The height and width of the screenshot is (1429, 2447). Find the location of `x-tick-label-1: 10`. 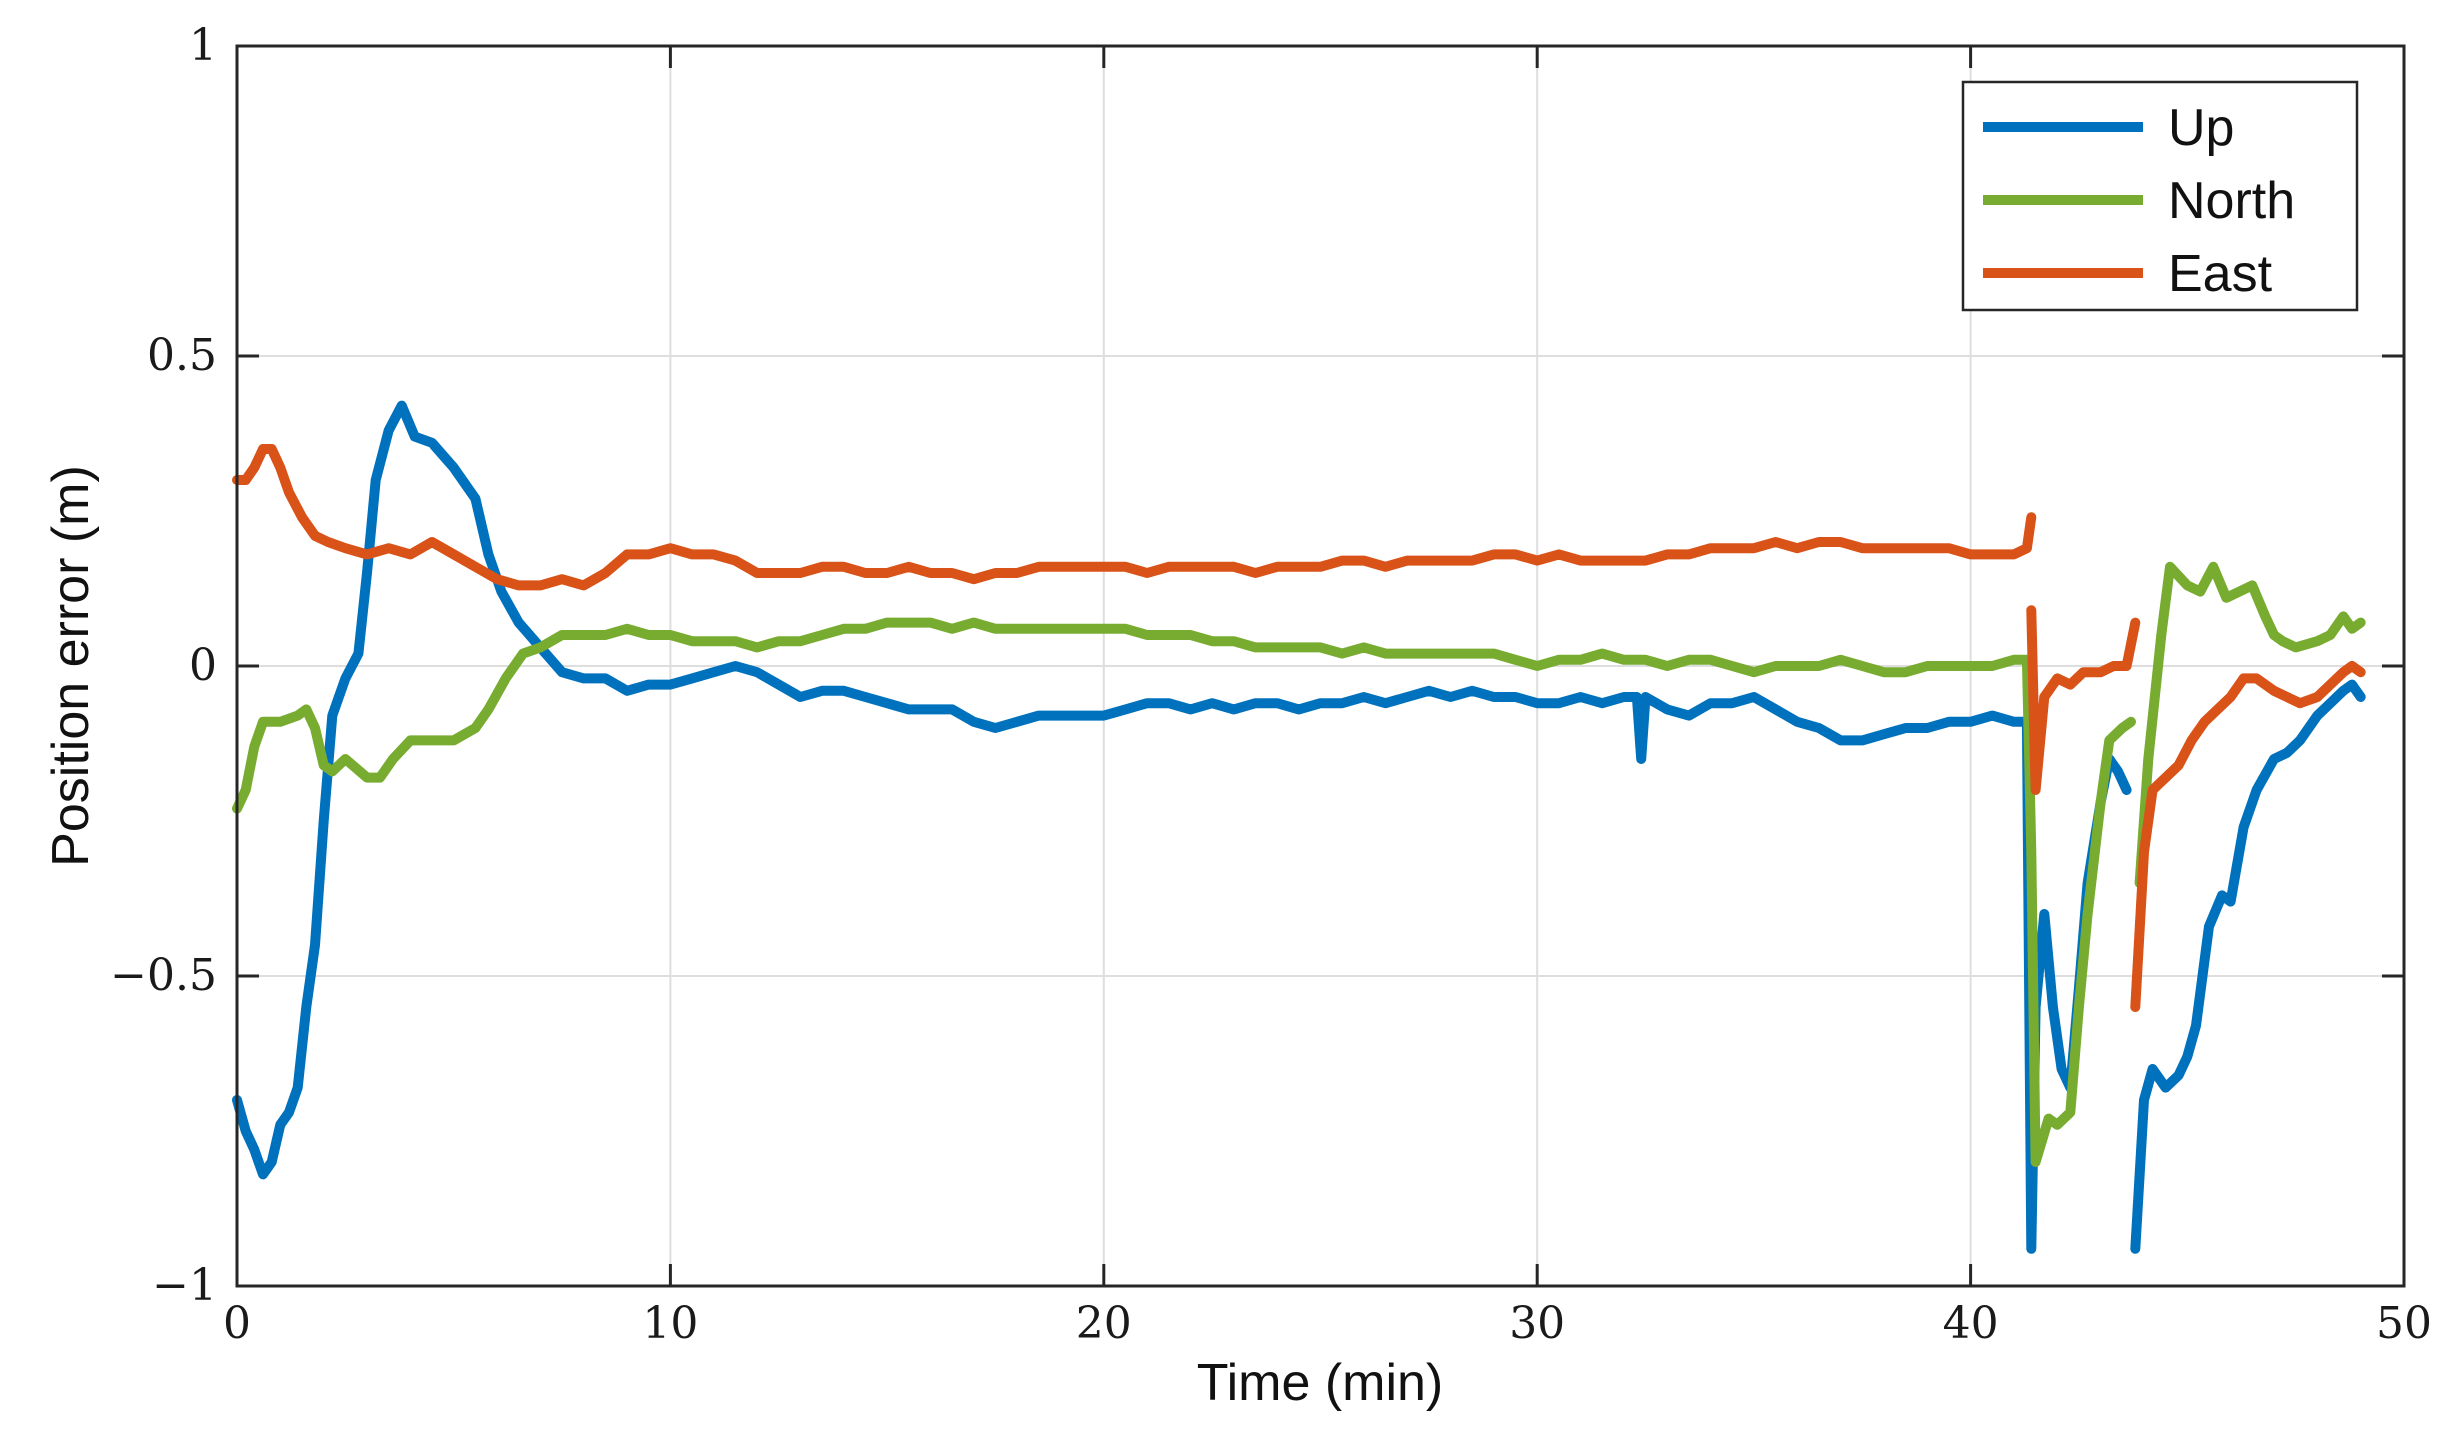

x-tick-label-1: 10 is located at coordinates (670, 1323).